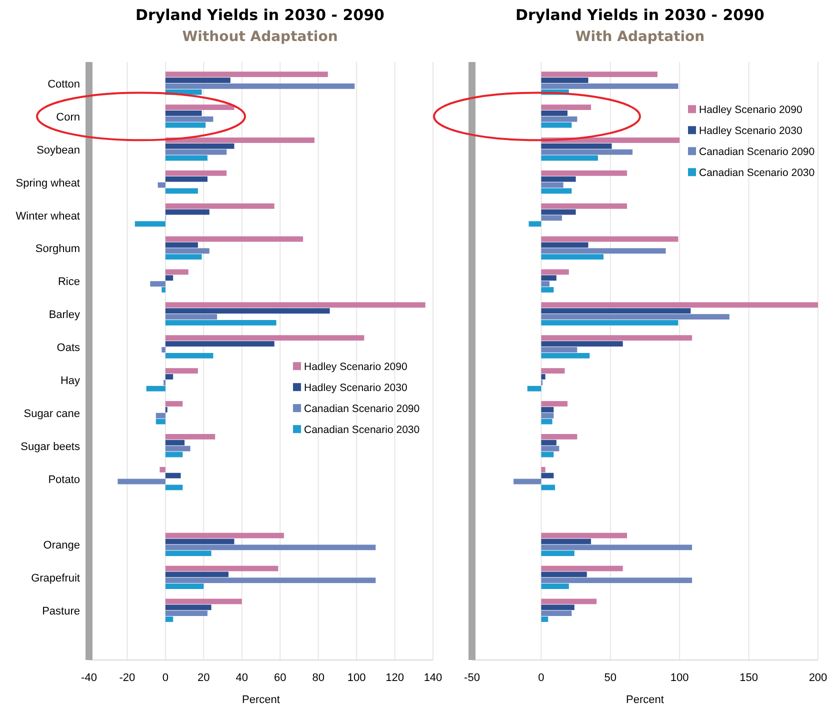  What do you see at coordinates (64, 480) in the screenshot?
I see `y-tick-label: Potato` at bounding box center [64, 480].